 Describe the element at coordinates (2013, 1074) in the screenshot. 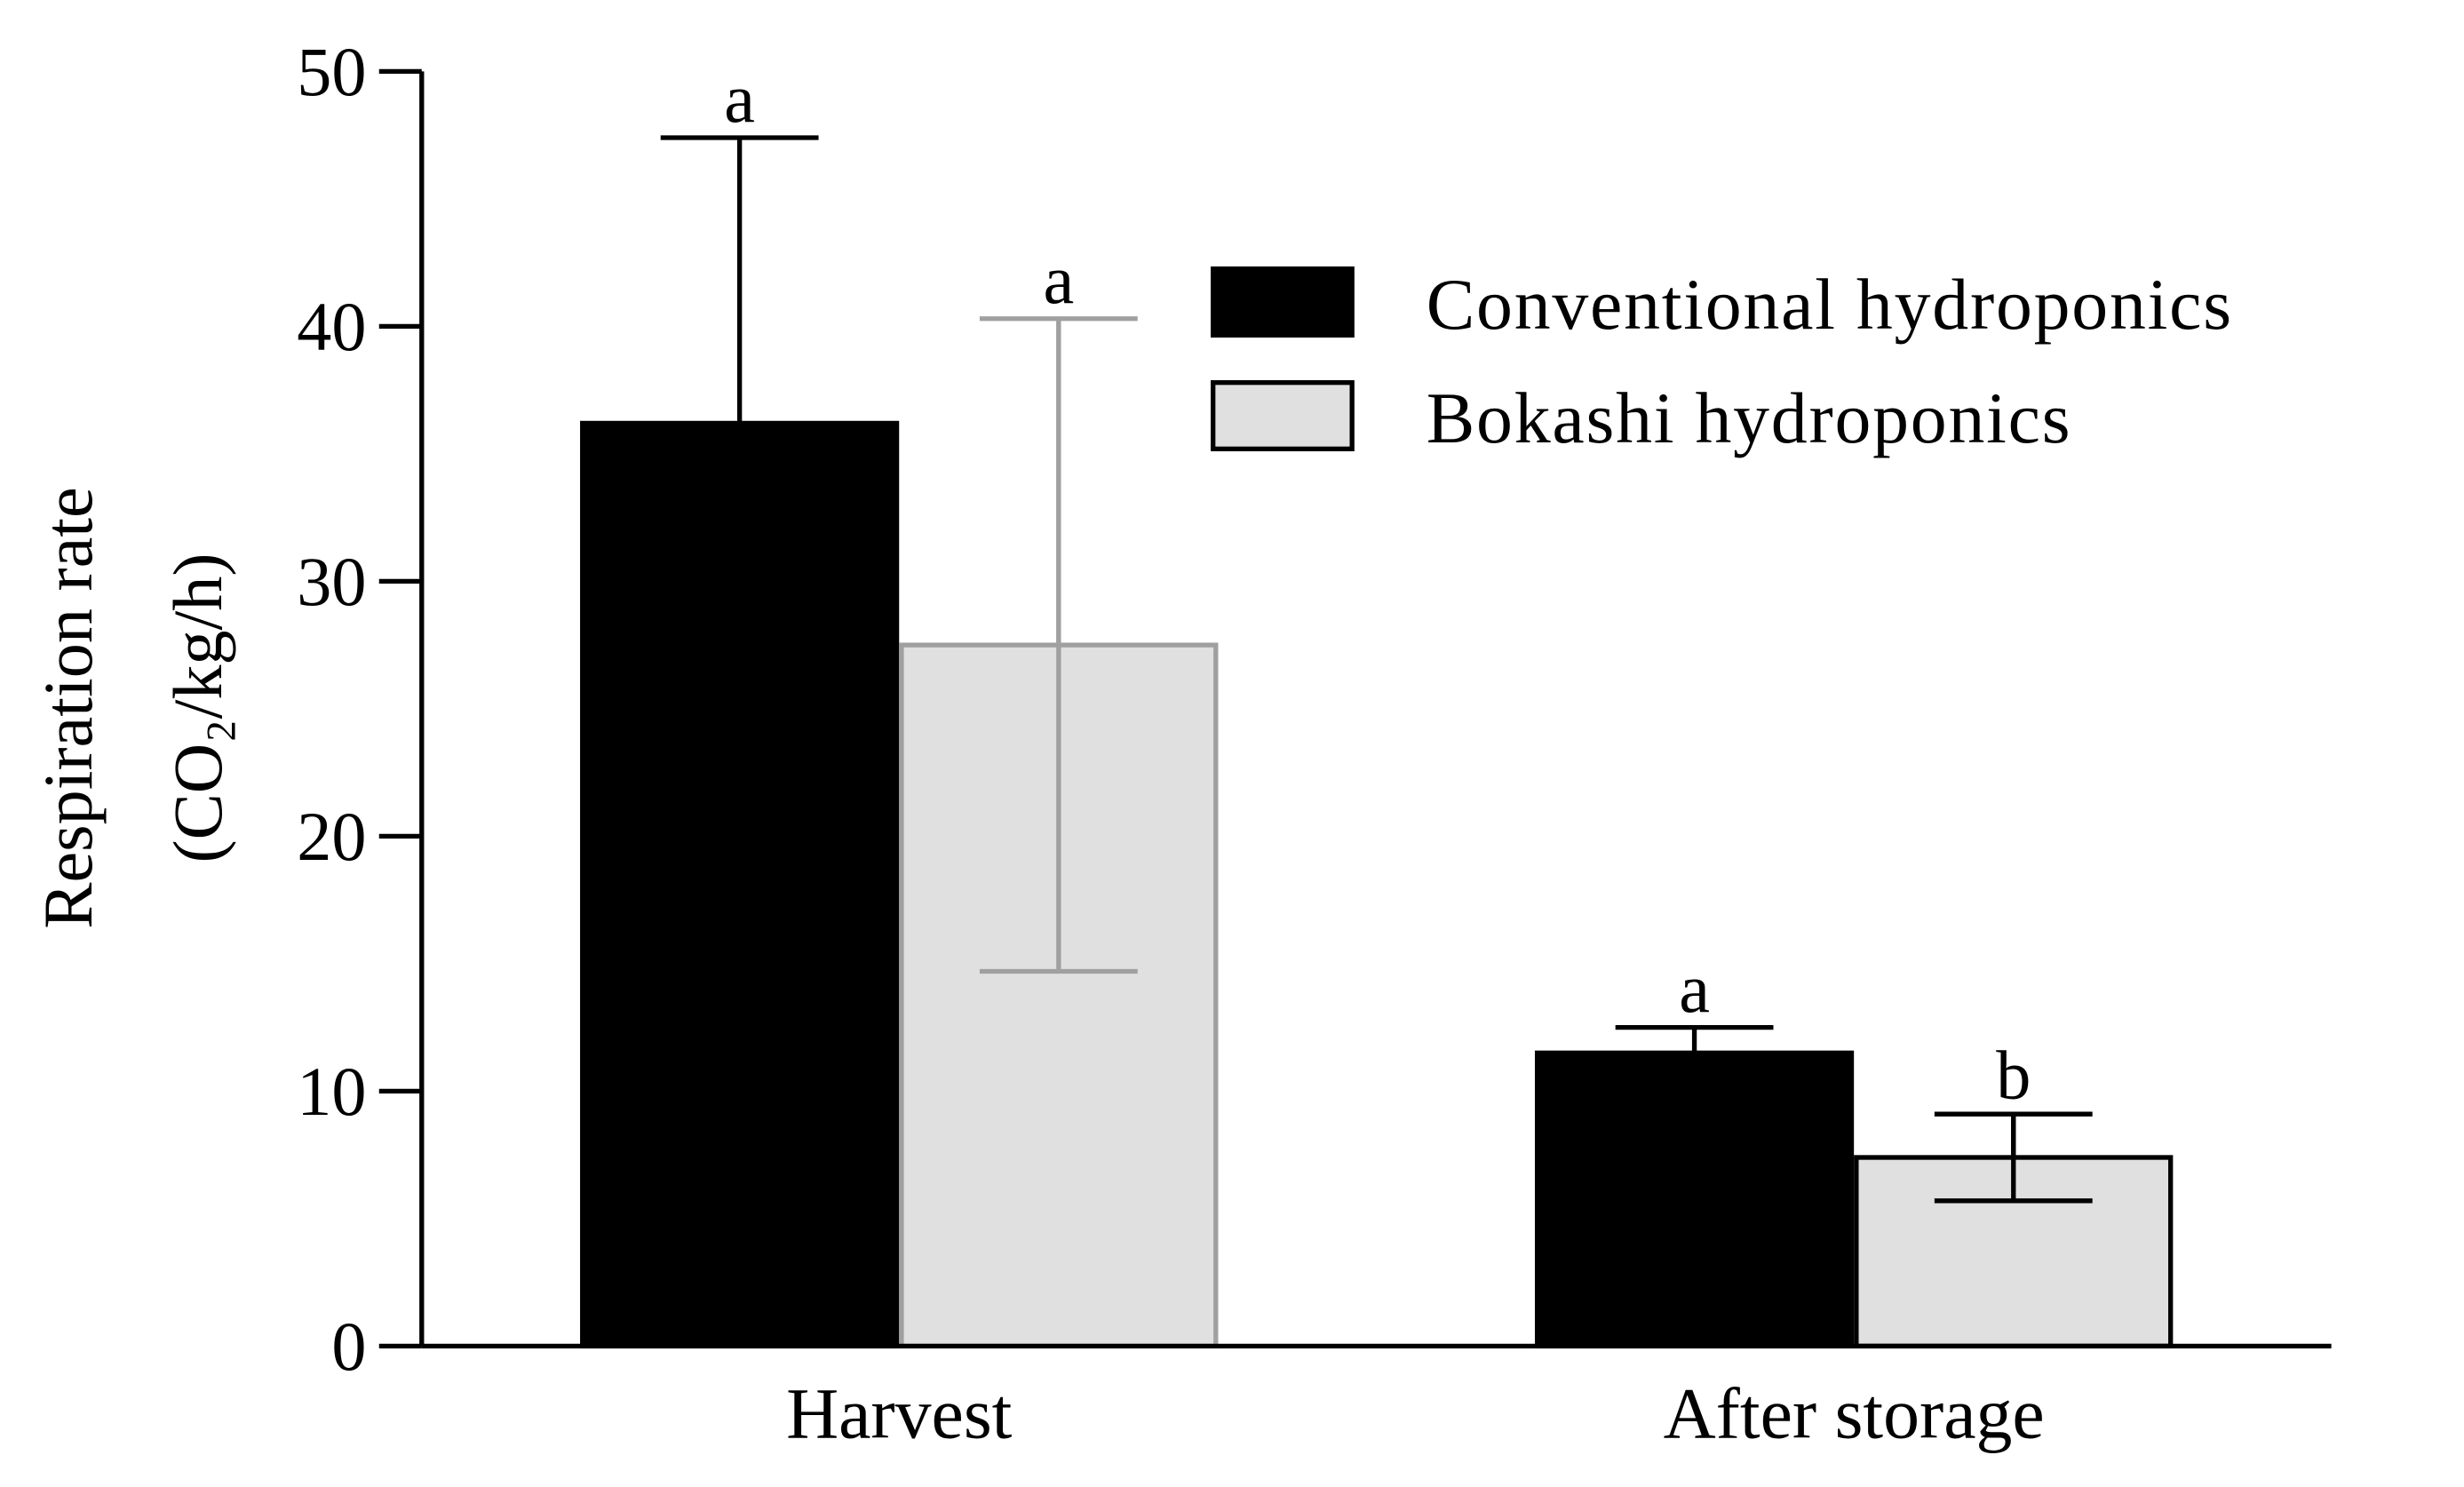

I see `significance-letter: b` at that location.